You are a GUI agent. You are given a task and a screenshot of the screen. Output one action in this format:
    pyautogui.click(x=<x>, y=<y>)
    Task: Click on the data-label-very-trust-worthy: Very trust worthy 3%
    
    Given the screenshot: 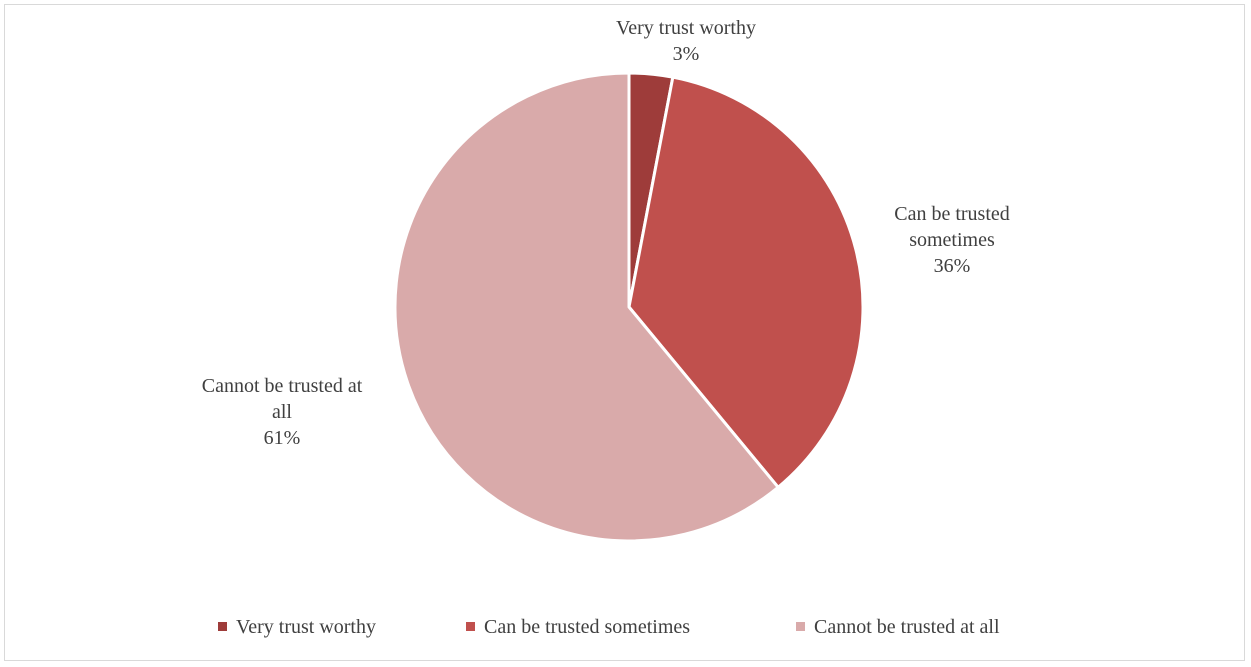 What is the action you would take?
    pyautogui.click(x=686, y=41)
    